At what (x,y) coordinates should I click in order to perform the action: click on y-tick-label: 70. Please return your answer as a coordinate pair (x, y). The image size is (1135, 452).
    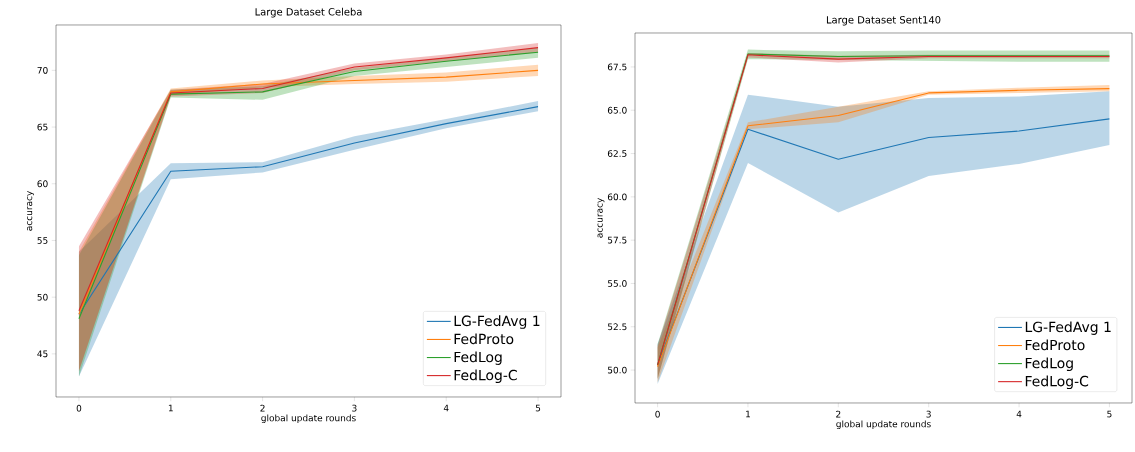
    Looking at the image, I should click on (42, 70).